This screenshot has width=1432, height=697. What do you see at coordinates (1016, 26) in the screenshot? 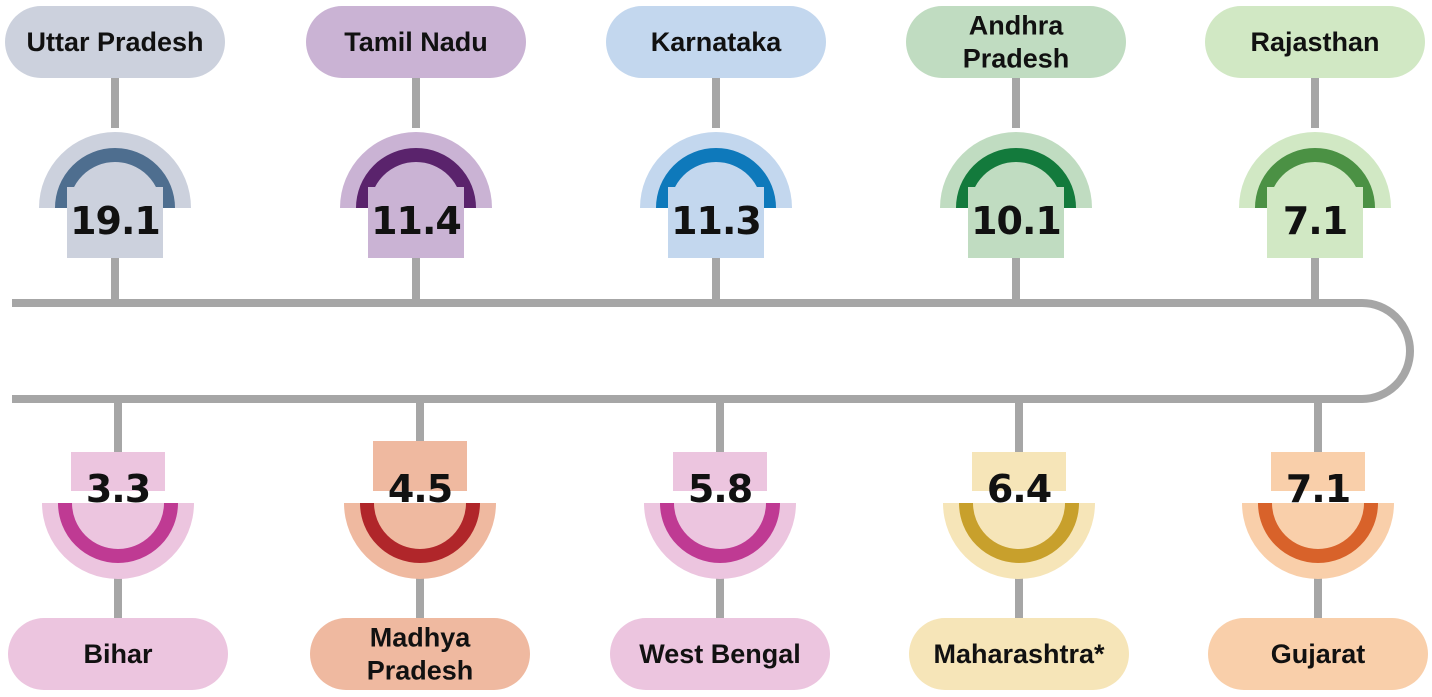
I see `state-andhra-pradesh-label: Andhra` at bounding box center [1016, 26].